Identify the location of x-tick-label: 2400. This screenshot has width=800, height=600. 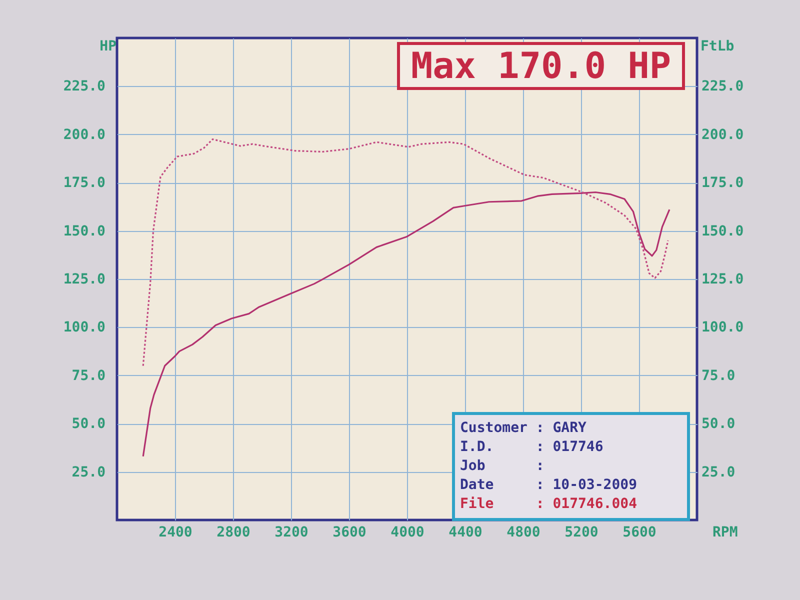
(175, 532).